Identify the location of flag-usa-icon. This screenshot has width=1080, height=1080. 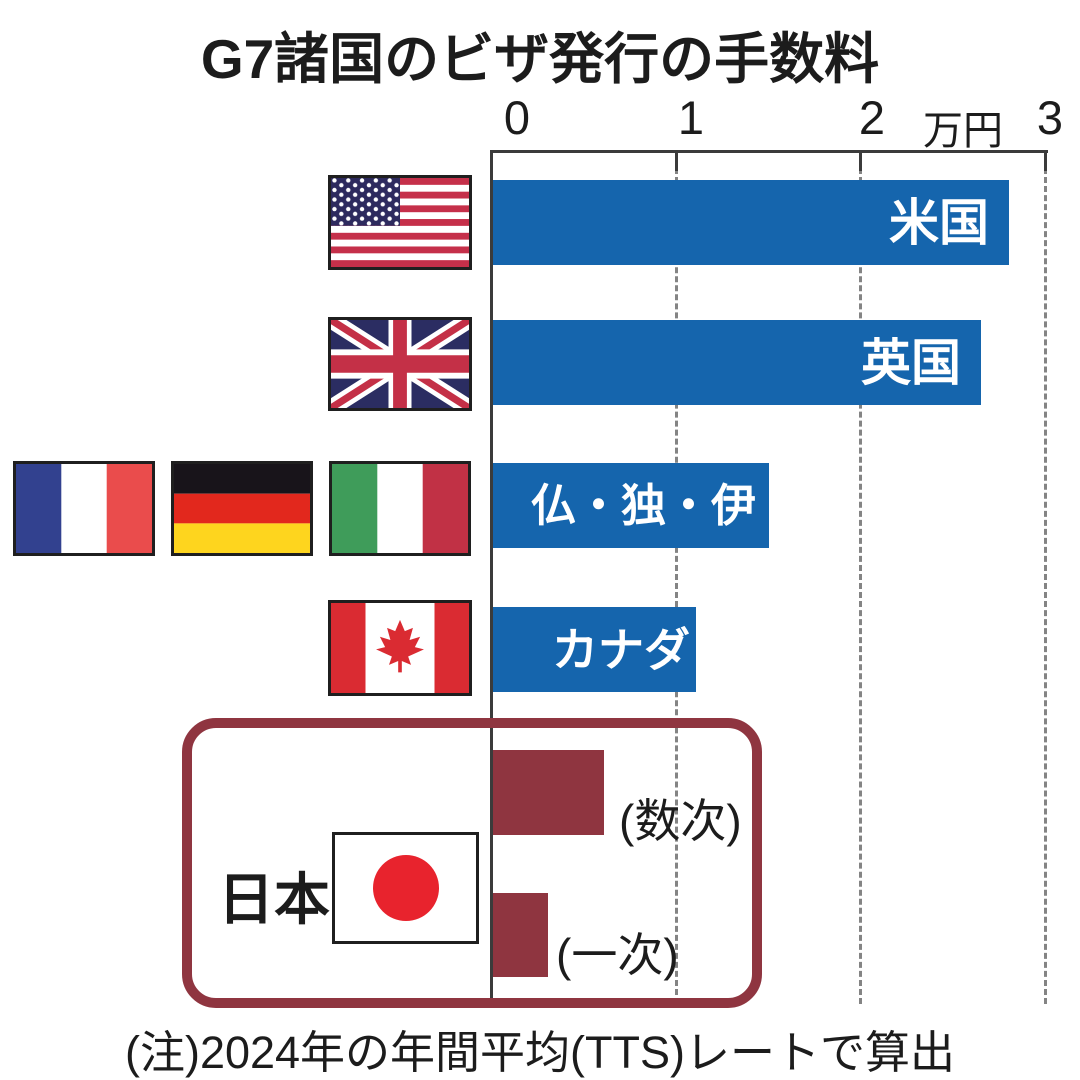
(400, 222).